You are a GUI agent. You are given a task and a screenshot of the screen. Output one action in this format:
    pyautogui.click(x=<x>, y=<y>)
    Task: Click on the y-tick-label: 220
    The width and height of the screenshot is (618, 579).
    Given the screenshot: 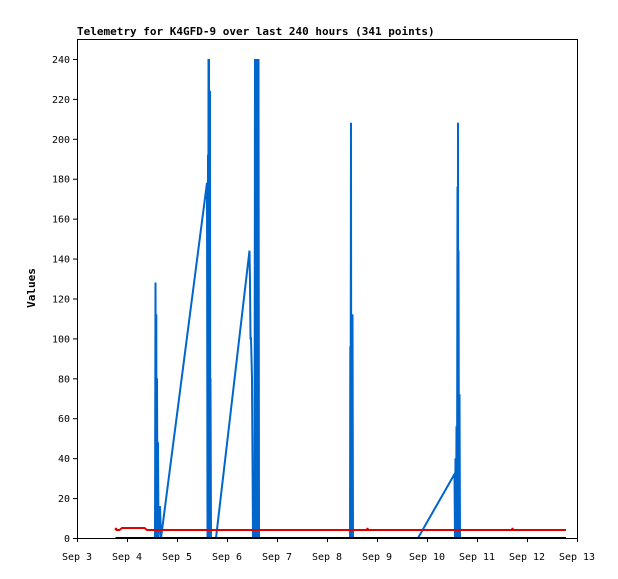 What is the action you would take?
    pyautogui.click(x=61, y=100)
    